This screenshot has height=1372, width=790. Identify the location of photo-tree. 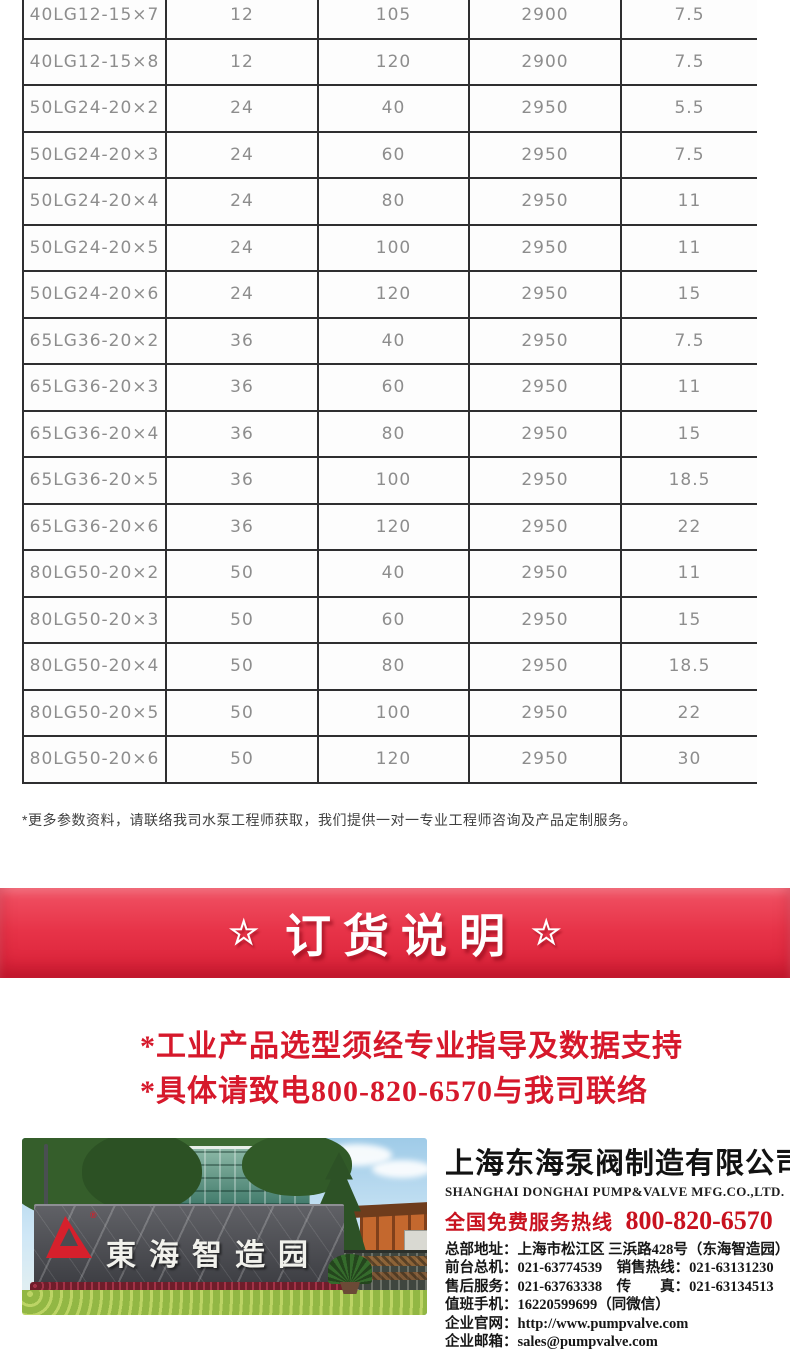
(142, 1175).